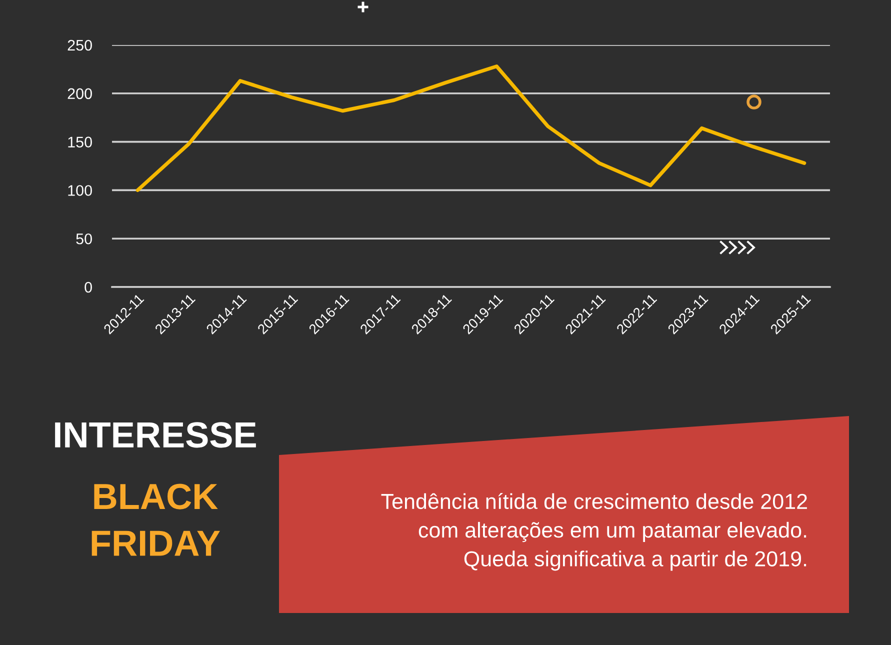  Describe the element at coordinates (156, 520) in the screenshot. I see `text: BLACK FRIDAY` at that location.